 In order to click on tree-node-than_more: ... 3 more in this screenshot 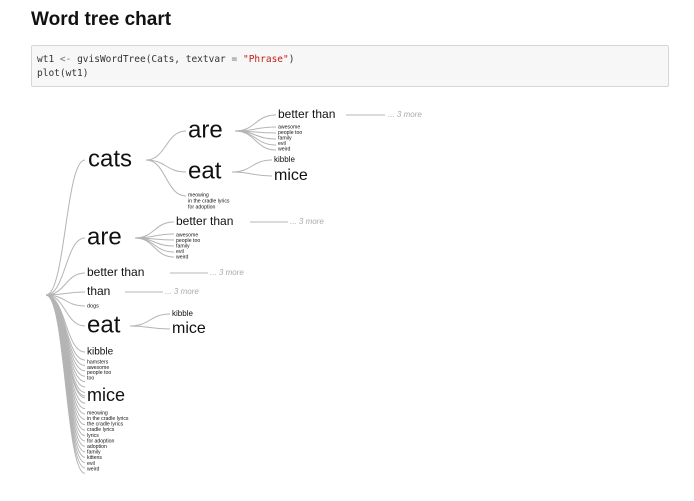, I will do `click(182, 291)`.